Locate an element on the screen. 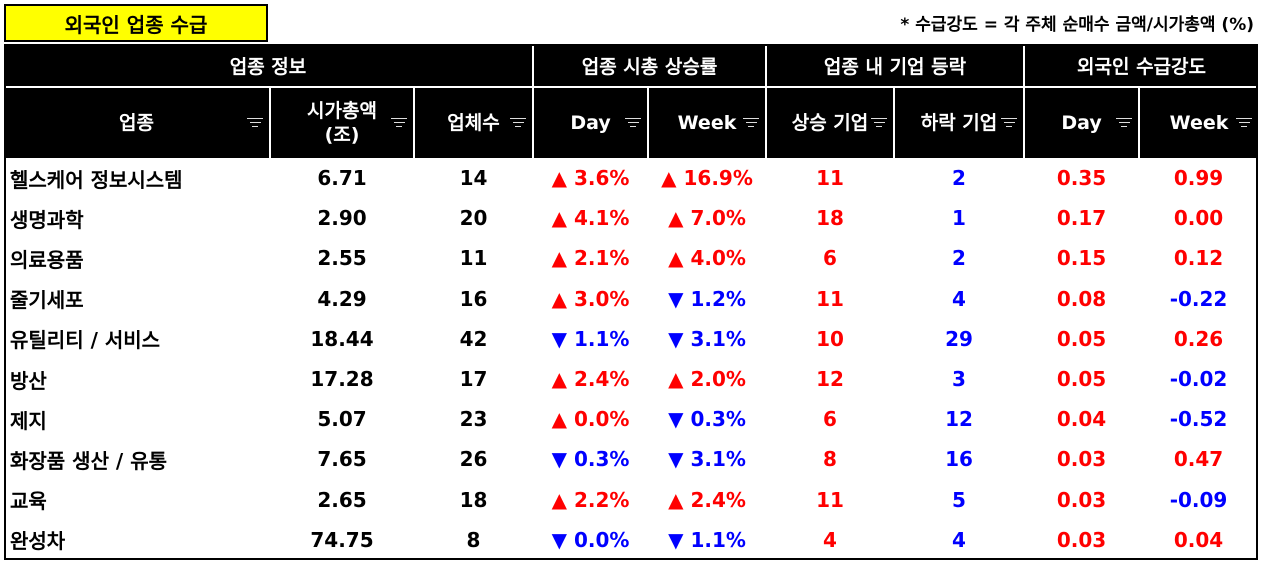  cell-rising-companies: 18 is located at coordinates (830, 218).